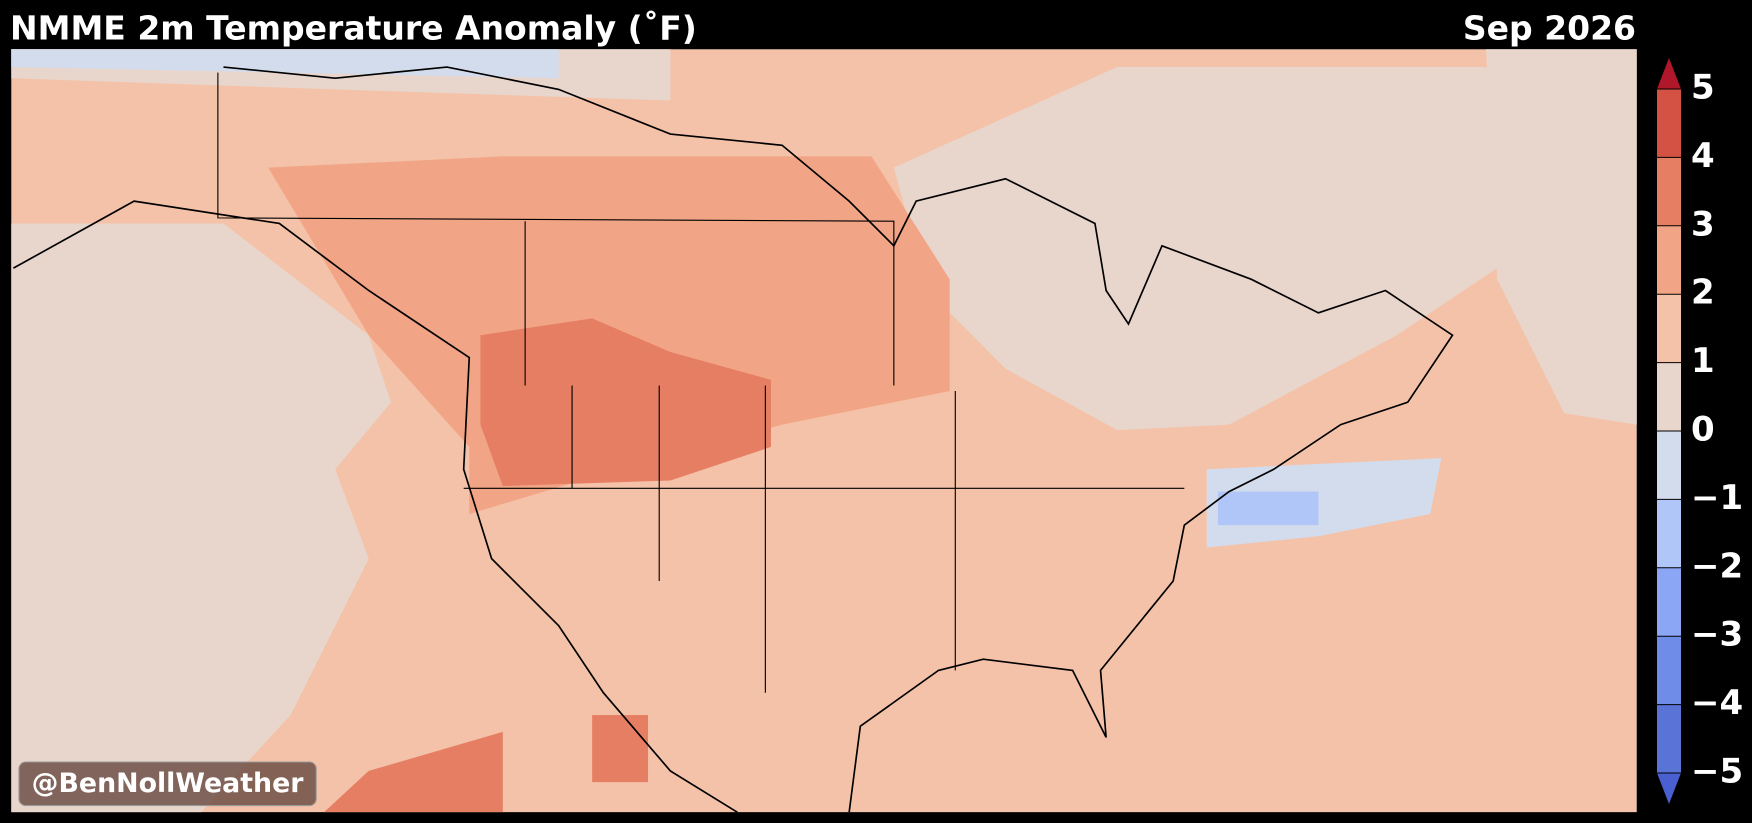 The width and height of the screenshot is (1752, 823). I want to click on colorbar: −5 −4 −3 −2 −1 0 1 2 3 4 5, so click(1700, 431).